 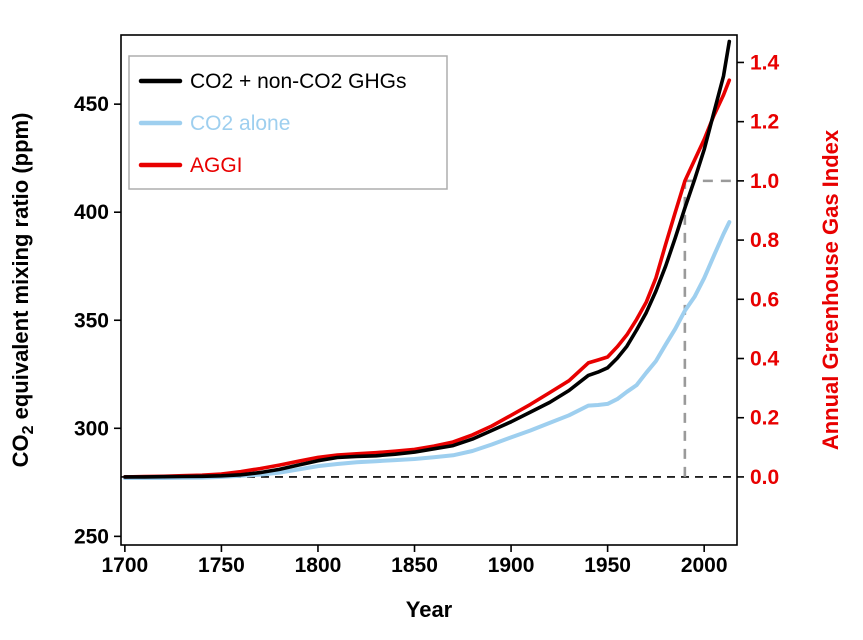 What do you see at coordinates (764, 418) in the screenshot?
I see `y-right-tick-label: 0.2` at bounding box center [764, 418].